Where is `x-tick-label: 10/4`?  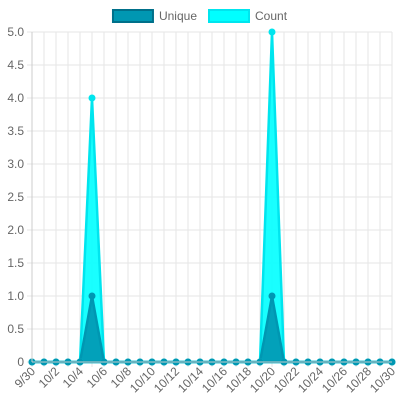 x-tick-label: 10/4 is located at coordinates (73, 377).